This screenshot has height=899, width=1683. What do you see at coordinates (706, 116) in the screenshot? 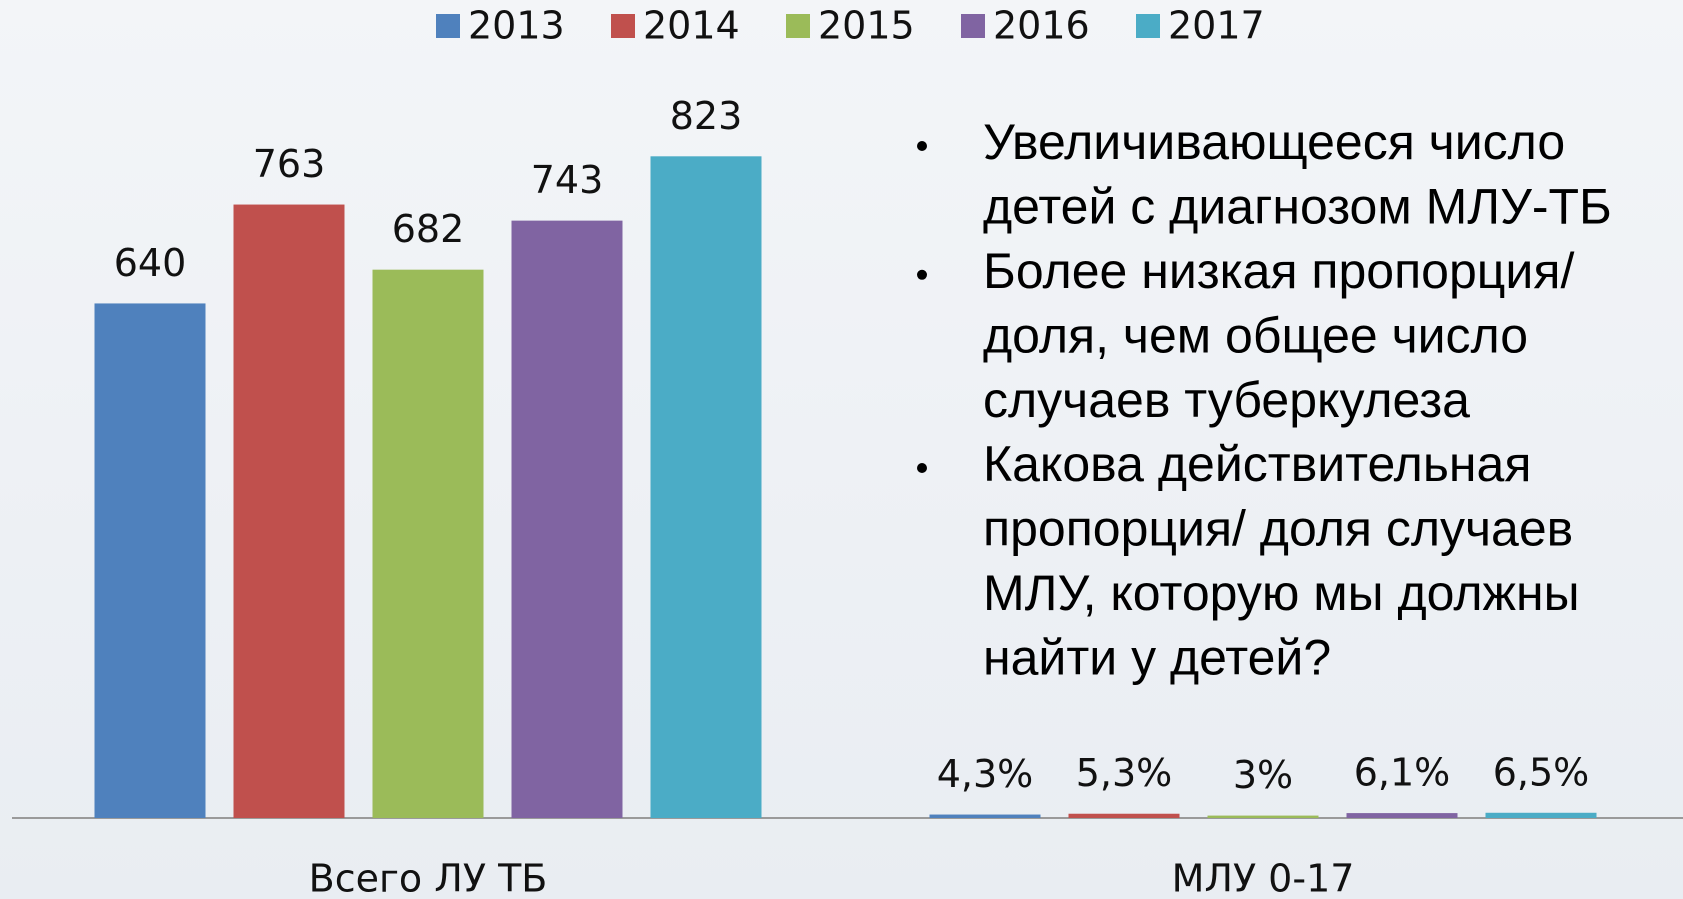
I see `data-label: 823` at bounding box center [706, 116].